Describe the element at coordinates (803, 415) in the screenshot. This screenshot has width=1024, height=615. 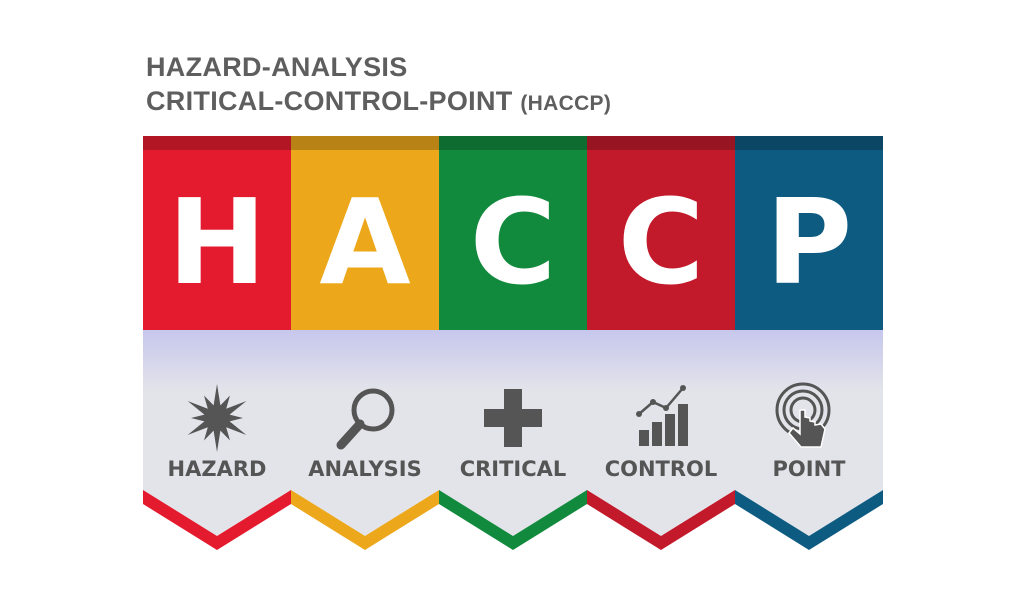
I see `touch-pointer-icon` at that location.